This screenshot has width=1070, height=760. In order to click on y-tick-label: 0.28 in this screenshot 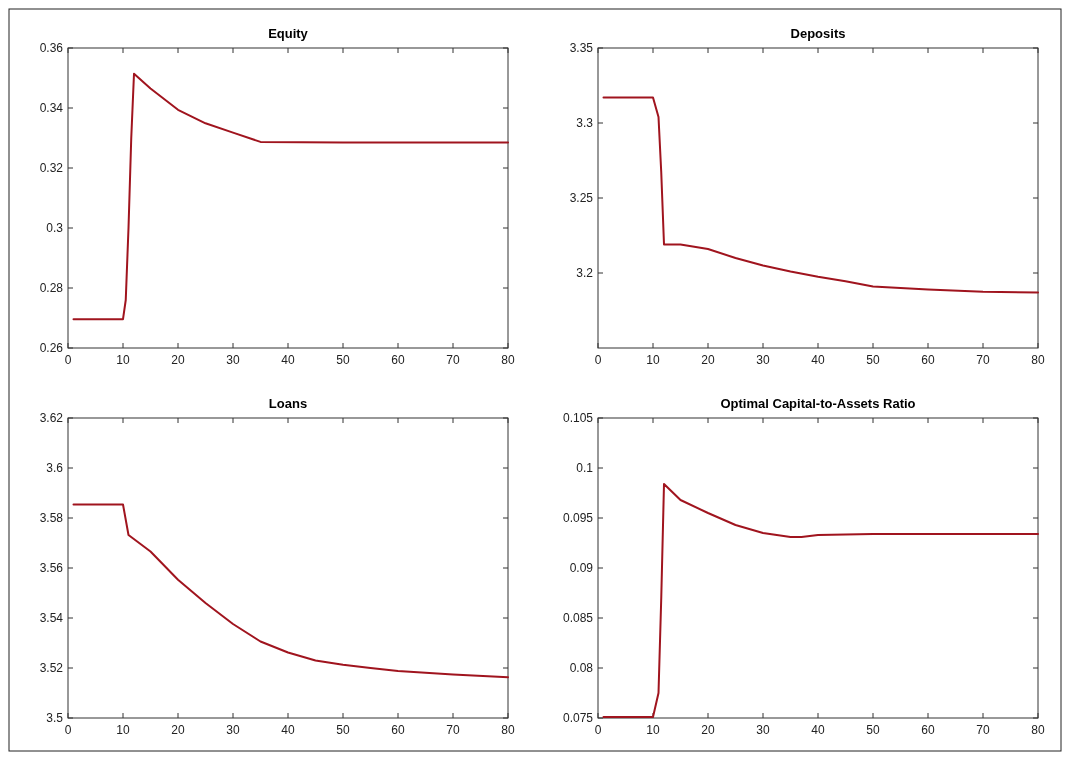, I will do `click(51, 288)`.